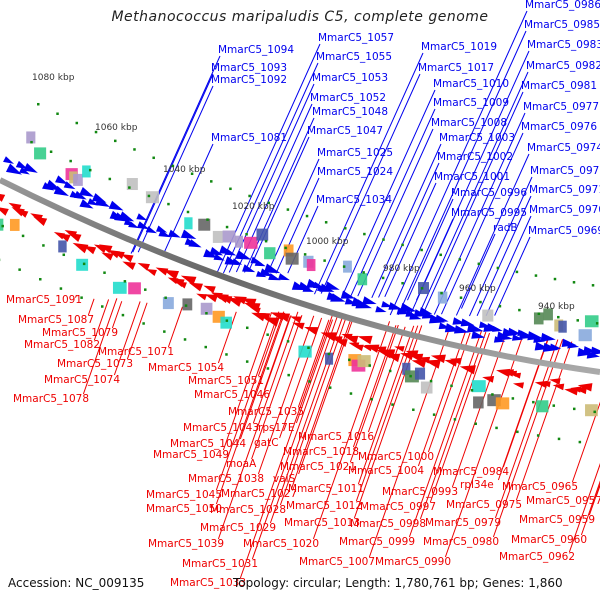 This screenshot has width=600, height=600. I want to click on forward-gene-label: MmarC5_0985, so click(562, 25).